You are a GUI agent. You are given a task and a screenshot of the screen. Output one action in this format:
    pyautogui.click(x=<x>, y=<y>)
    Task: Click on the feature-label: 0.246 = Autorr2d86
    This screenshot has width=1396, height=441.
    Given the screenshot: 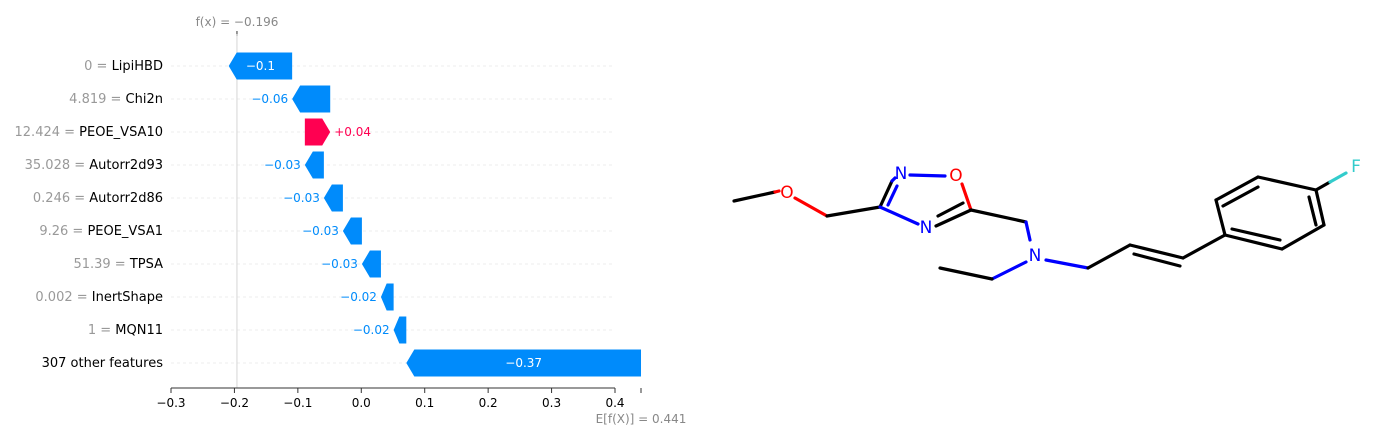 What is the action you would take?
    pyautogui.click(x=98, y=198)
    